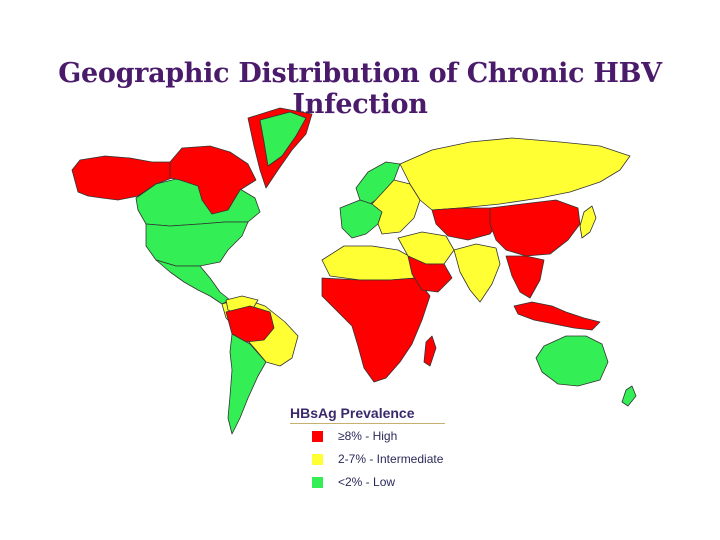 The width and height of the screenshot is (720, 540). I want to click on legend-swatch-intermediate, so click(317, 459).